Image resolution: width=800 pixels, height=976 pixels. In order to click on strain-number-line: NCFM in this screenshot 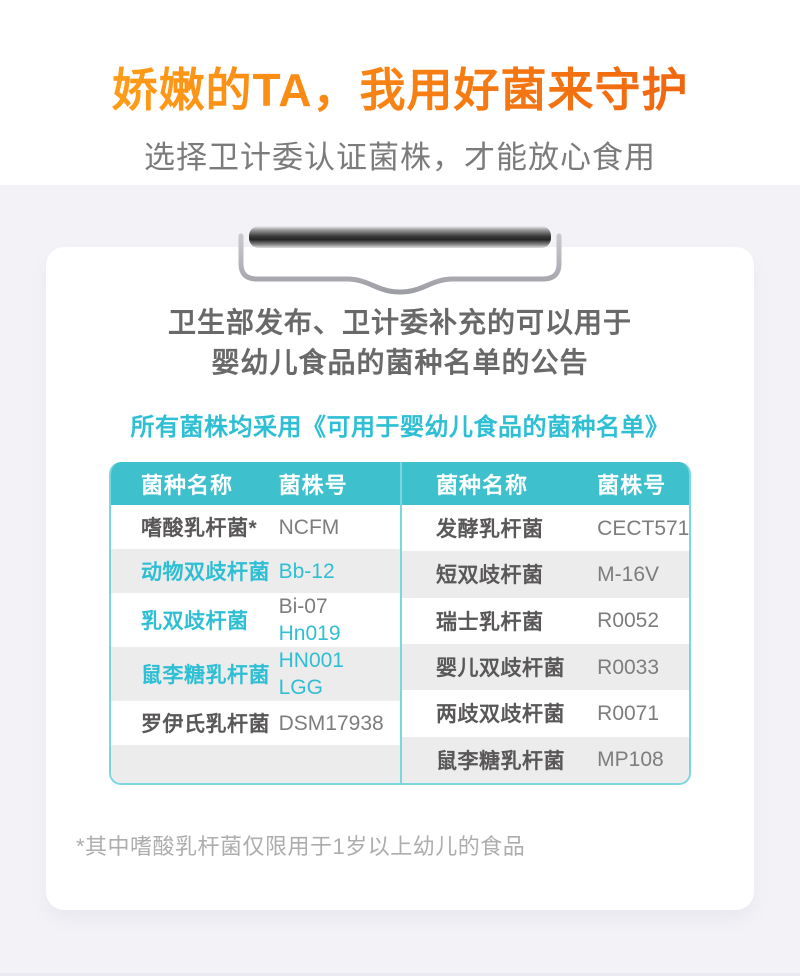, I will do `click(309, 527)`.